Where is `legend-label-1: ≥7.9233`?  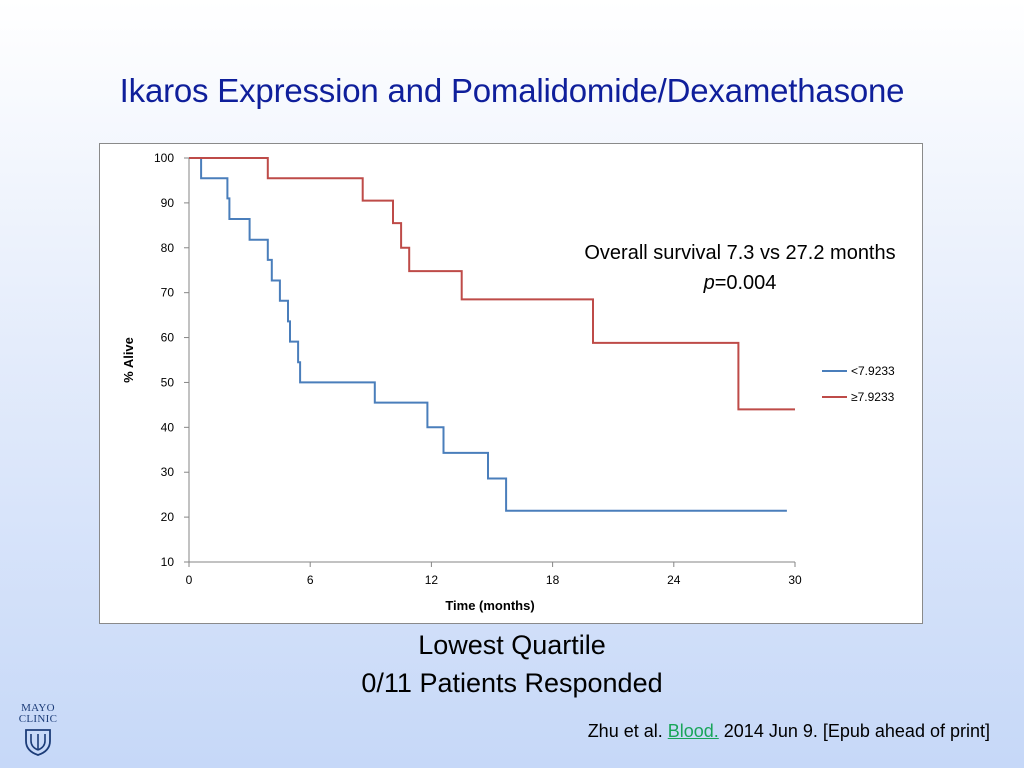
legend-label-1: ≥7.9233 is located at coordinates (873, 397).